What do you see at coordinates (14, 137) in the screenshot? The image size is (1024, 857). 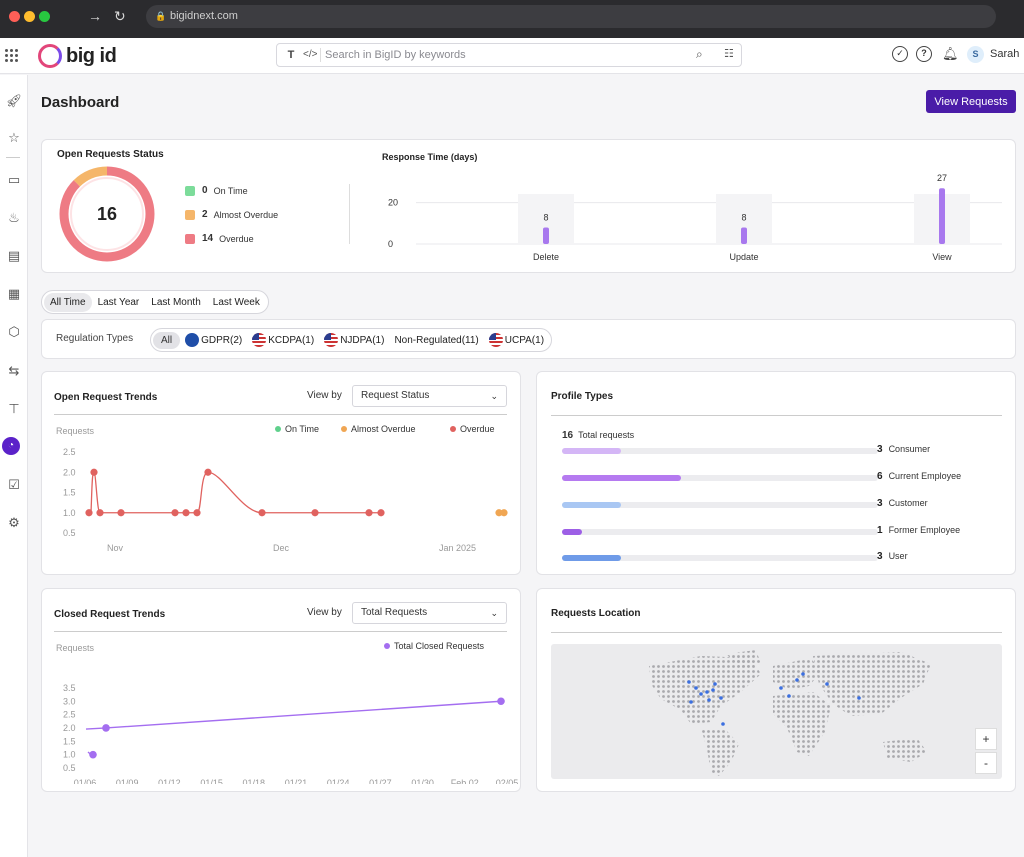 I see `star-icon: ☆` at bounding box center [14, 137].